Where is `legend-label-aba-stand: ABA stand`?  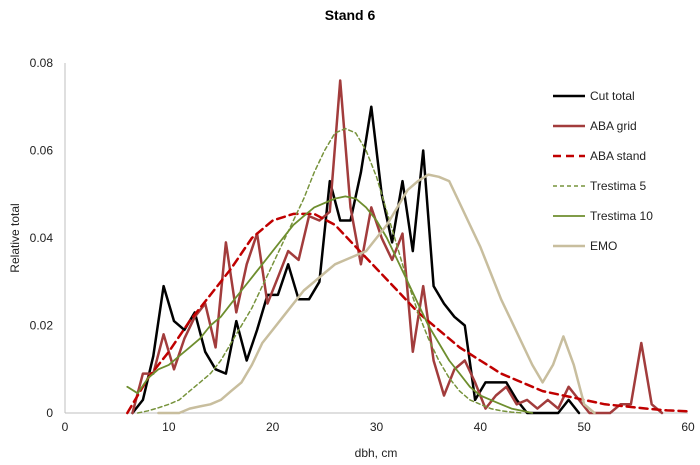 legend-label-aba-stand: ABA stand is located at coordinates (618, 156).